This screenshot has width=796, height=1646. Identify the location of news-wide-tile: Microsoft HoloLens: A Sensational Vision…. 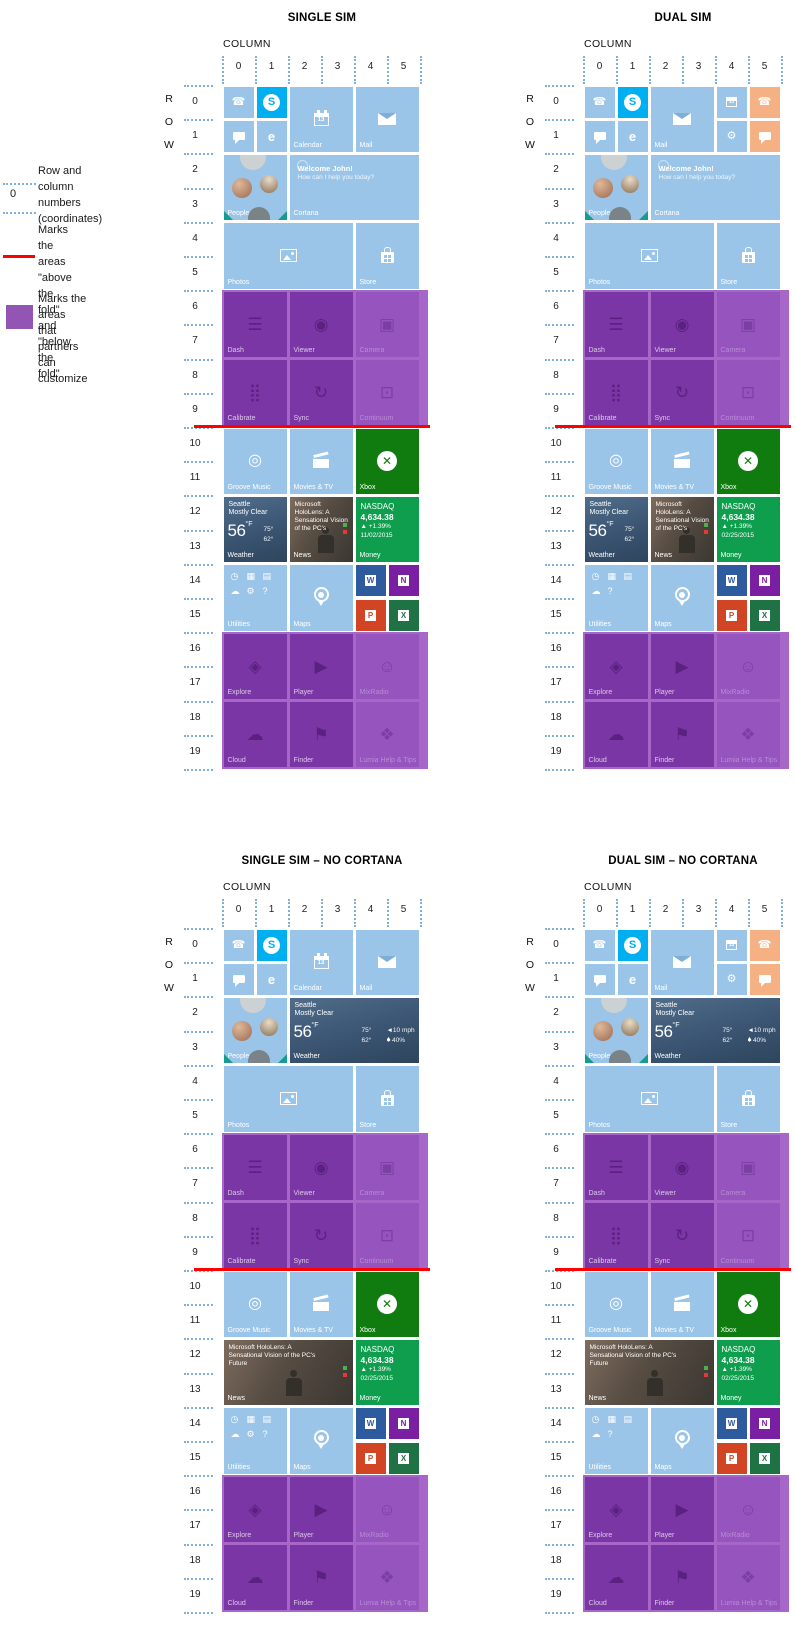
(288, 1372).